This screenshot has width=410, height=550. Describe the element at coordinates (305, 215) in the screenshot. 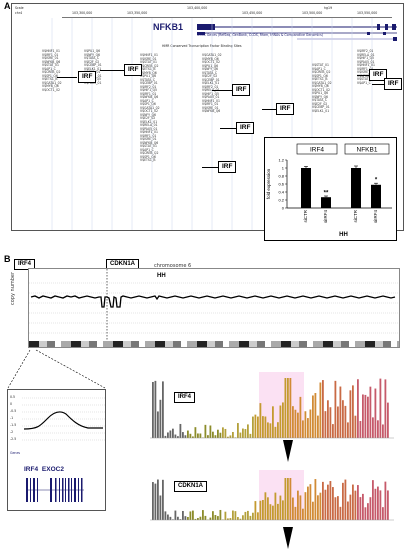

I see `inset-category-label: siCTR` at that location.